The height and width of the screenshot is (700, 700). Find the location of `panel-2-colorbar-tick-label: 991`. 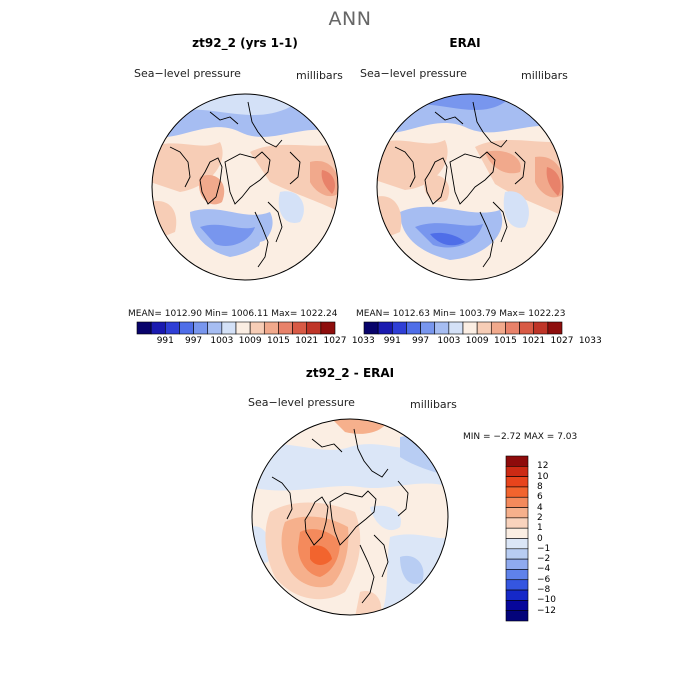

panel-2-colorbar-tick-label: 991 is located at coordinates (392, 341).